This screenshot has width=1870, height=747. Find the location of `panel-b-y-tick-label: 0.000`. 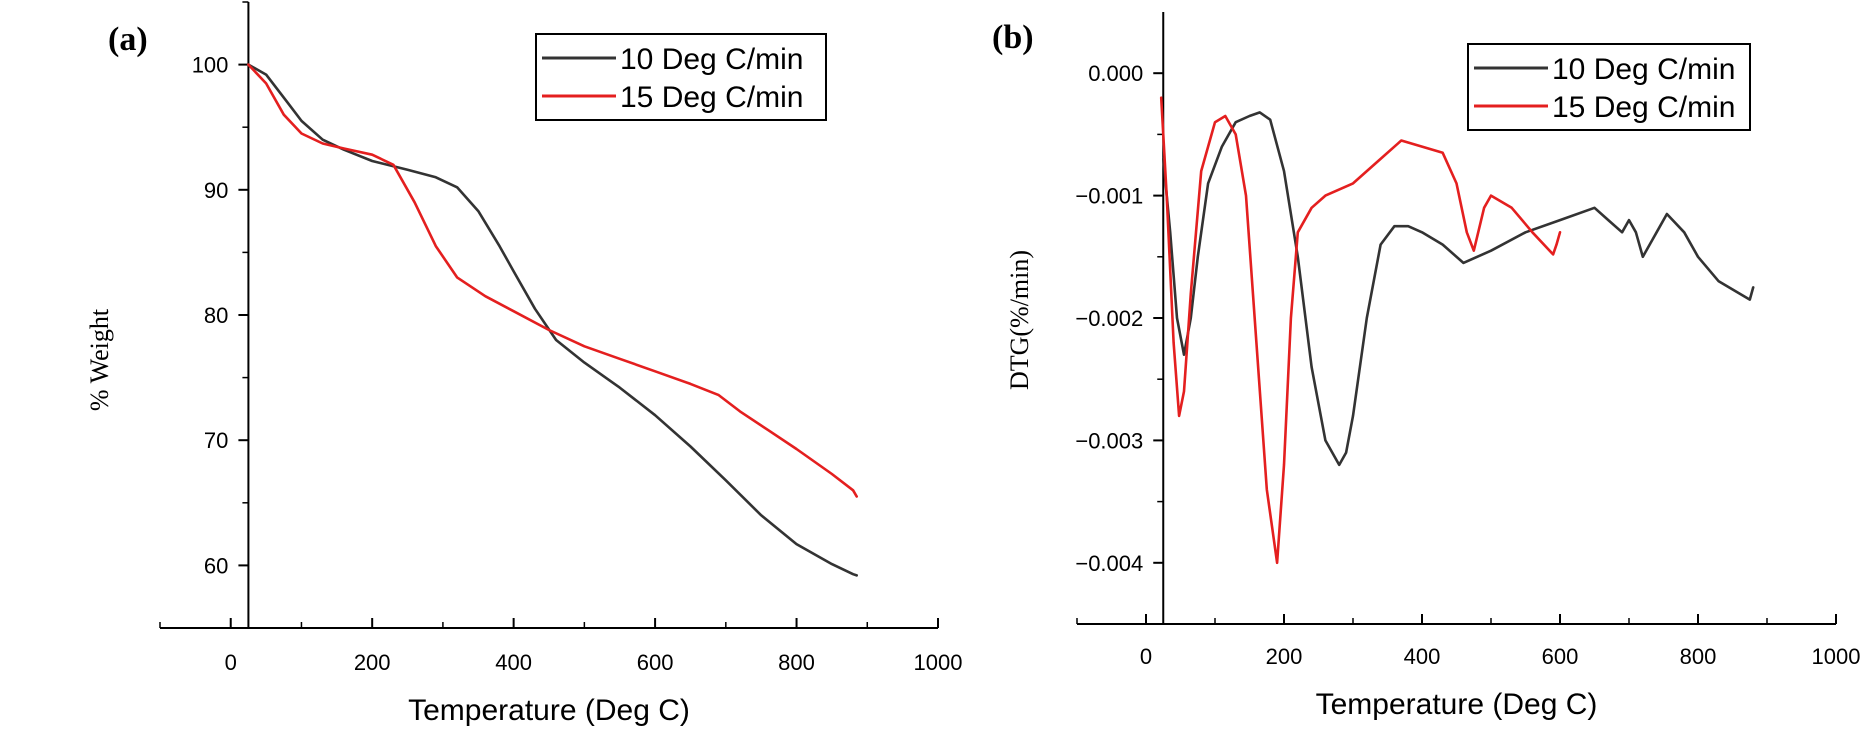

panel-b-y-tick-label: 0.000 is located at coordinates (1115, 73).